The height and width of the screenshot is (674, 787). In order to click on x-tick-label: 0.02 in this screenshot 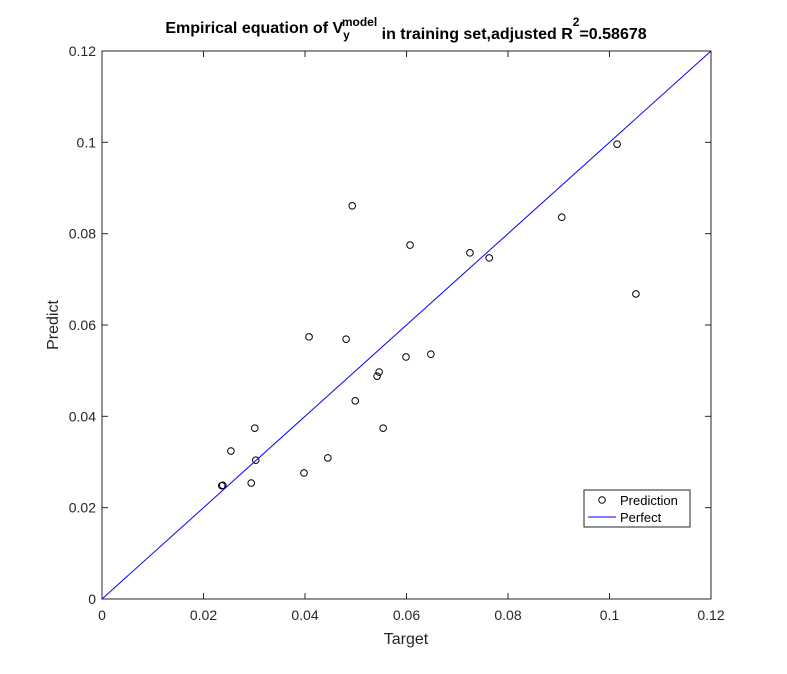, I will do `click(203, 615)`.